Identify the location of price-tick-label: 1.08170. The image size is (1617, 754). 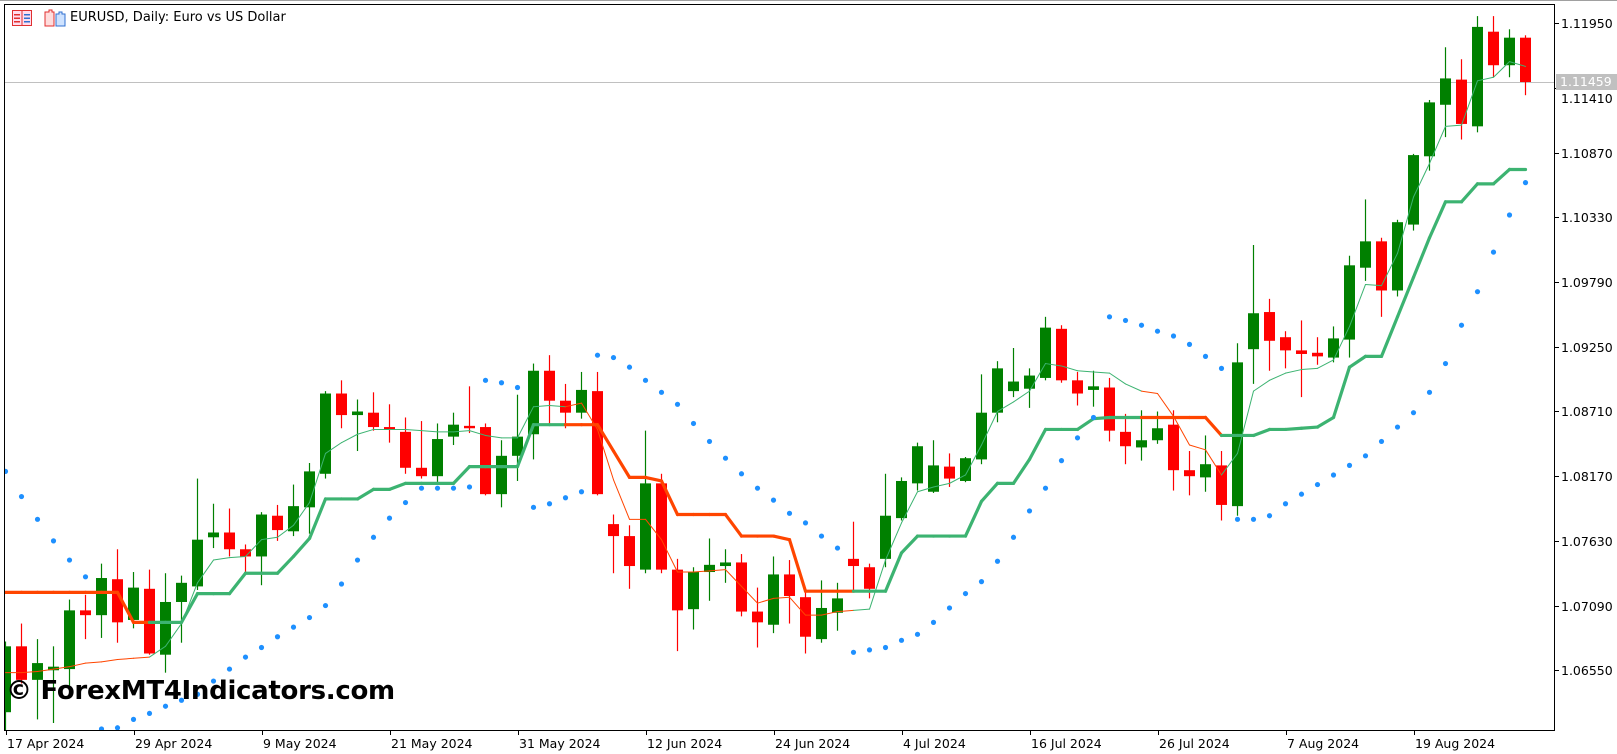
(1587, 476).